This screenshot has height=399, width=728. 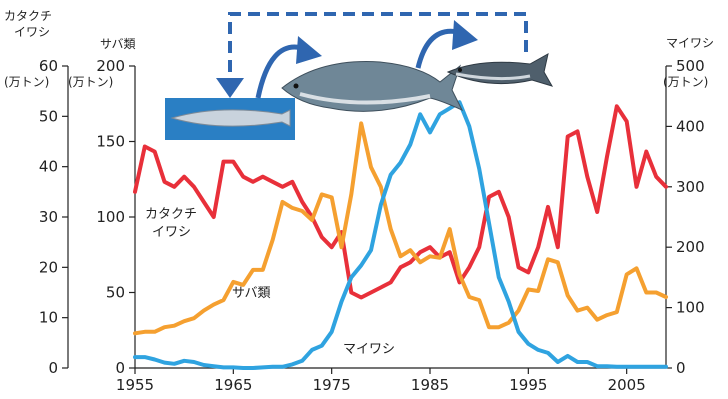 I want to click on axis-title-saba: サバ類, so click(x=118, y=44).